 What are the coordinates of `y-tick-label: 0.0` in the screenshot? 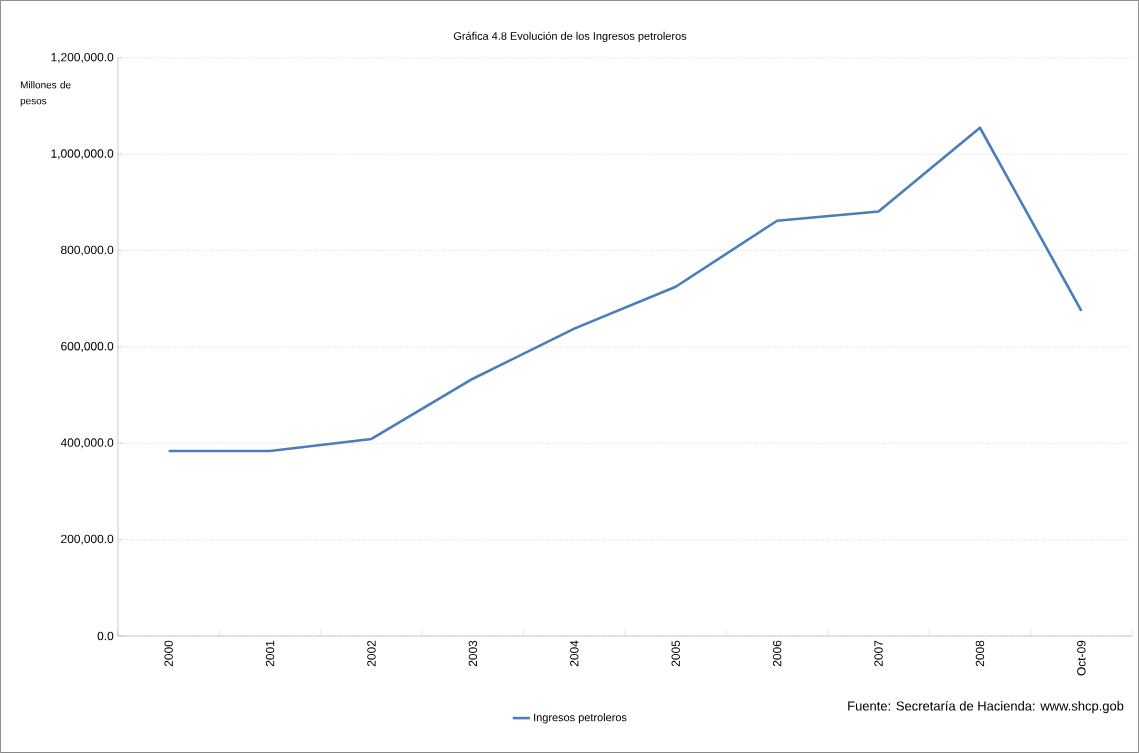 It's located at (105, 636).